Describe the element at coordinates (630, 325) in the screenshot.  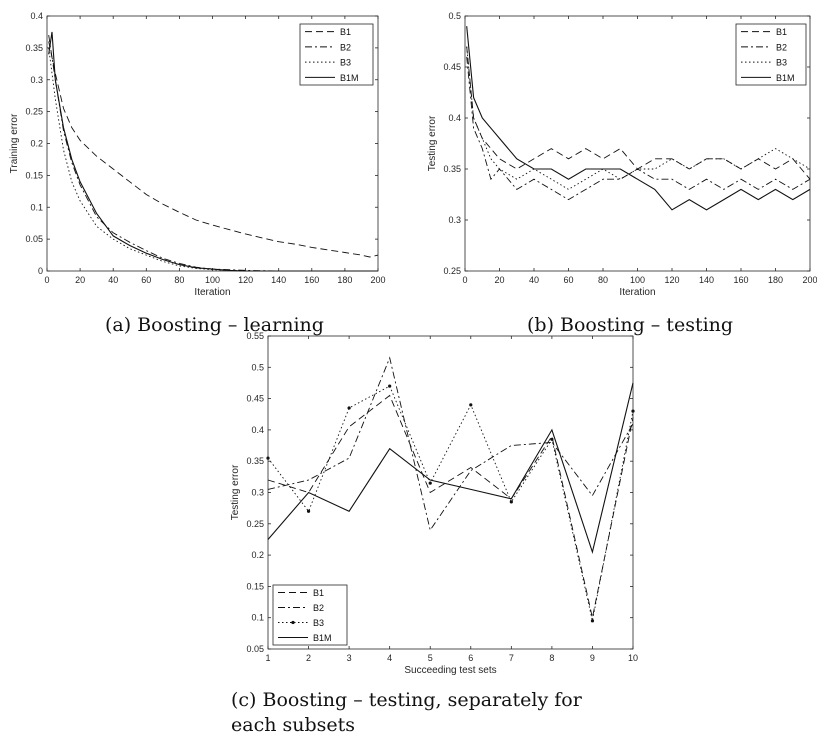
I see `caption-b: (b) Boosting – testing` at that location.